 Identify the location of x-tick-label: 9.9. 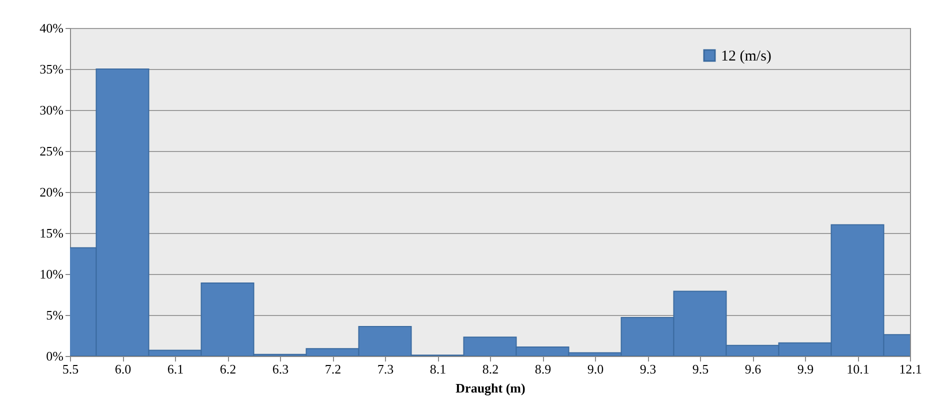
(805, 369).